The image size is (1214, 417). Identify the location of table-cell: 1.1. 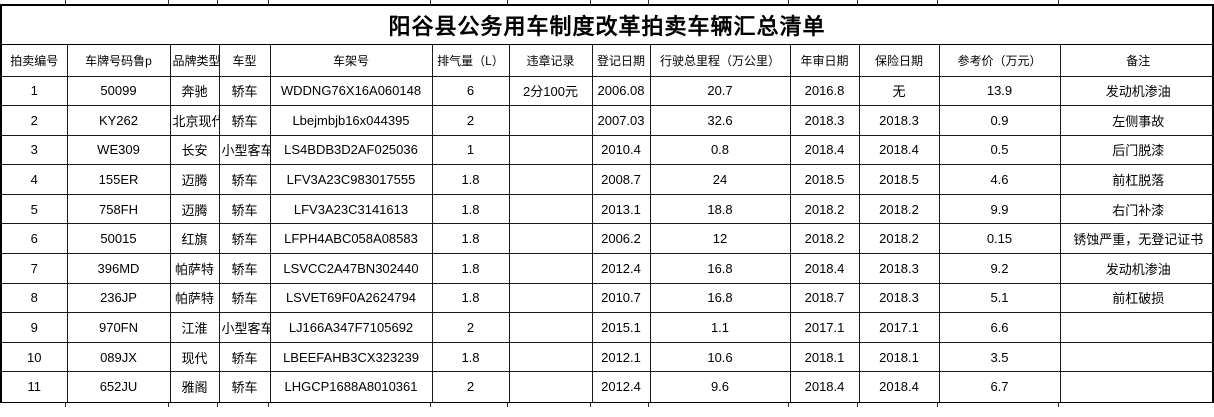
(720, 327).